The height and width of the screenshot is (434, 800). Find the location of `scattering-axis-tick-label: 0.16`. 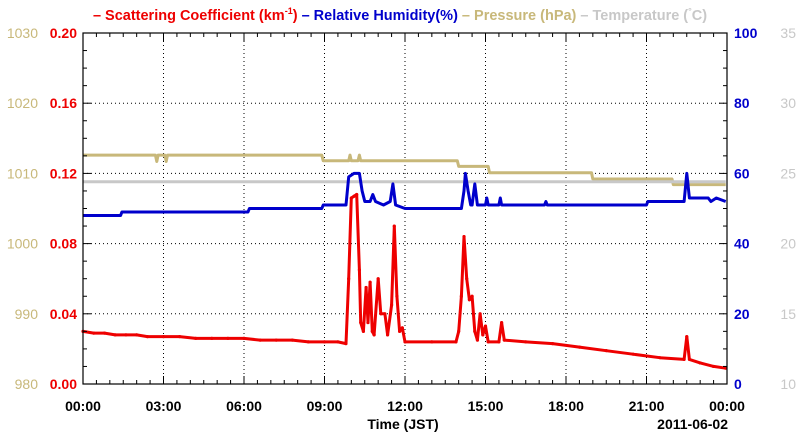

scattering-axis-tick-label: 0.16 is located at coordinates (63, 103).